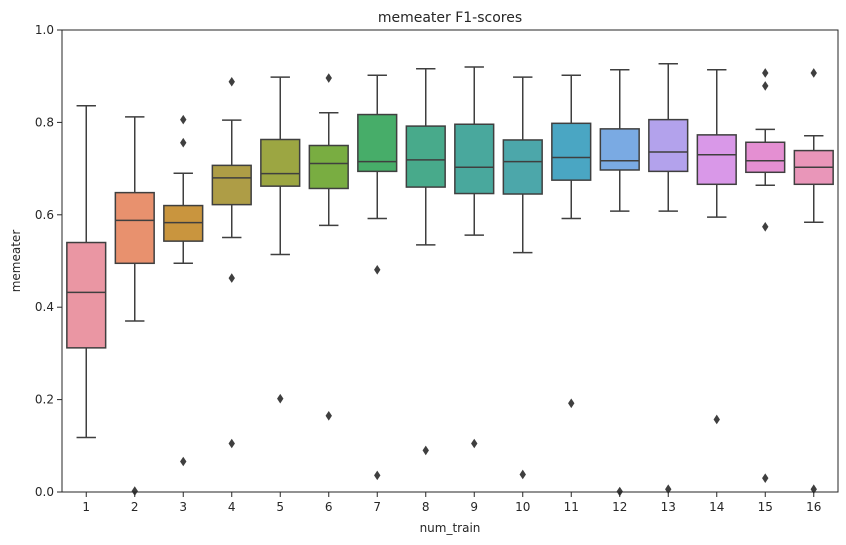  What do you see at coordinates (44, 122) in the screenshot?
I see `y-tick-label: 0.8` at bounding box center [44, 122].